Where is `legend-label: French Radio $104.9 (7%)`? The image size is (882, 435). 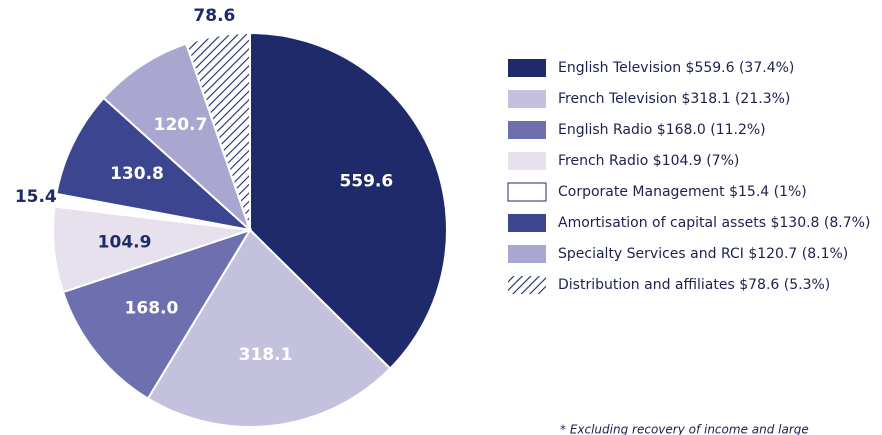
legend-label: French Radio $104.9 (7%) is located at coordinates (648, 161).